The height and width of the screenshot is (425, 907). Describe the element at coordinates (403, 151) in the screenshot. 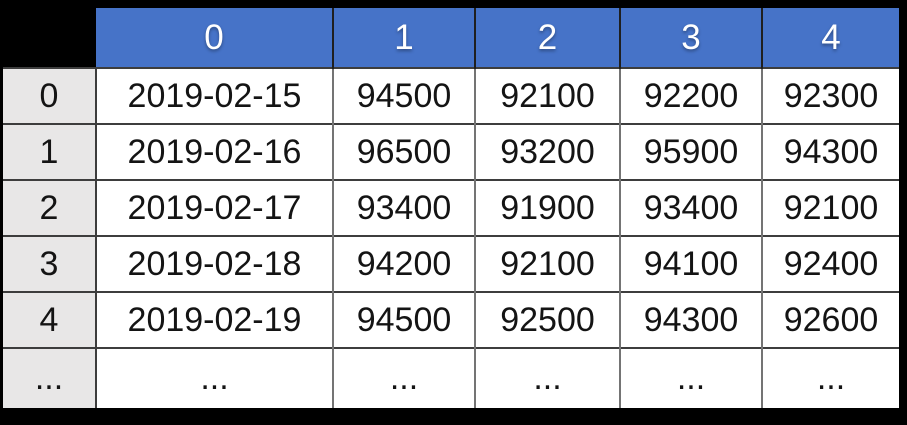

I see `data-cell: 96500` at that location.